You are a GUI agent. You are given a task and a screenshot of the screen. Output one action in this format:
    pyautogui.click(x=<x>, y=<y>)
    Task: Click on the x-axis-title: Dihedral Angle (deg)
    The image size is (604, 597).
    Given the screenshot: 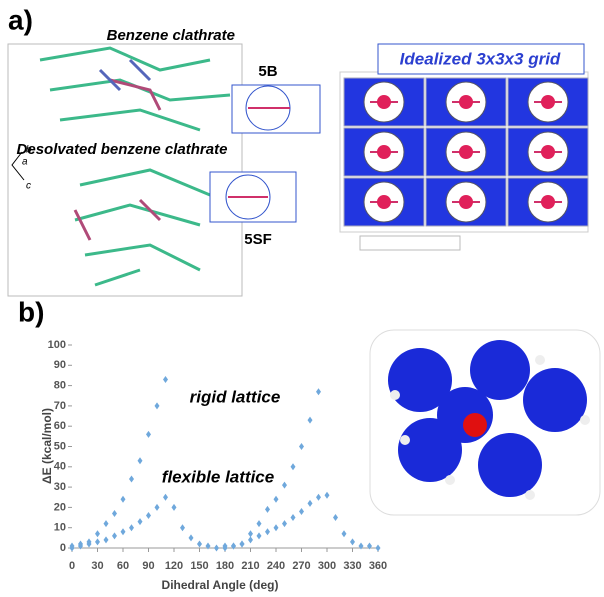 What is the action you would take?
    pyautogui.click(x=220, y=585)
    